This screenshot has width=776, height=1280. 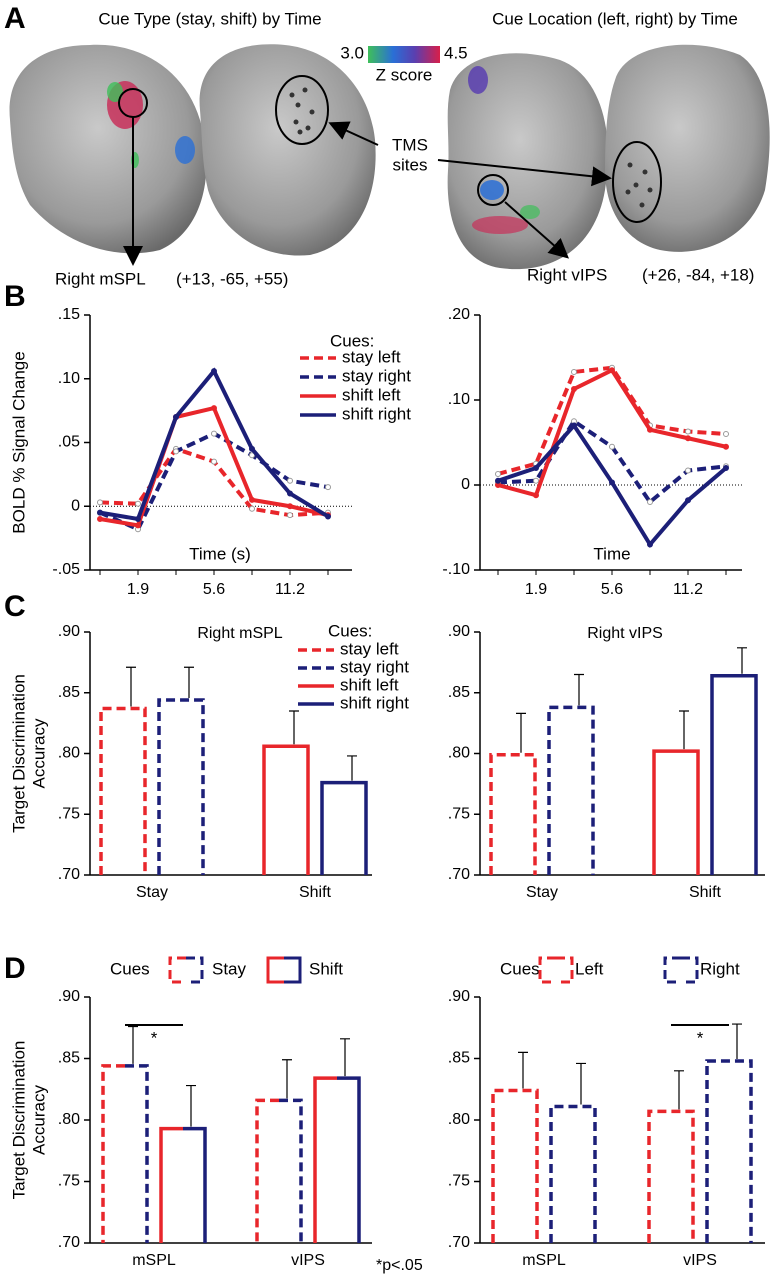 I want to click on footnote: *p<.05, so click(x=399, y=1265).